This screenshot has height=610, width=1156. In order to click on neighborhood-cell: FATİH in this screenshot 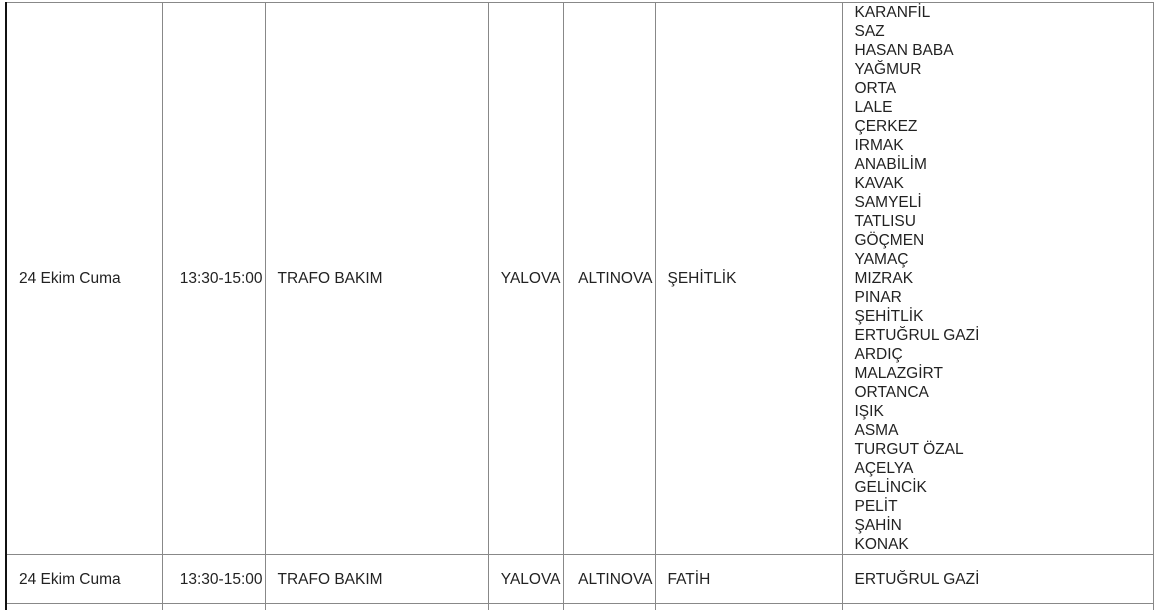, I will do `click(748, 579)`.